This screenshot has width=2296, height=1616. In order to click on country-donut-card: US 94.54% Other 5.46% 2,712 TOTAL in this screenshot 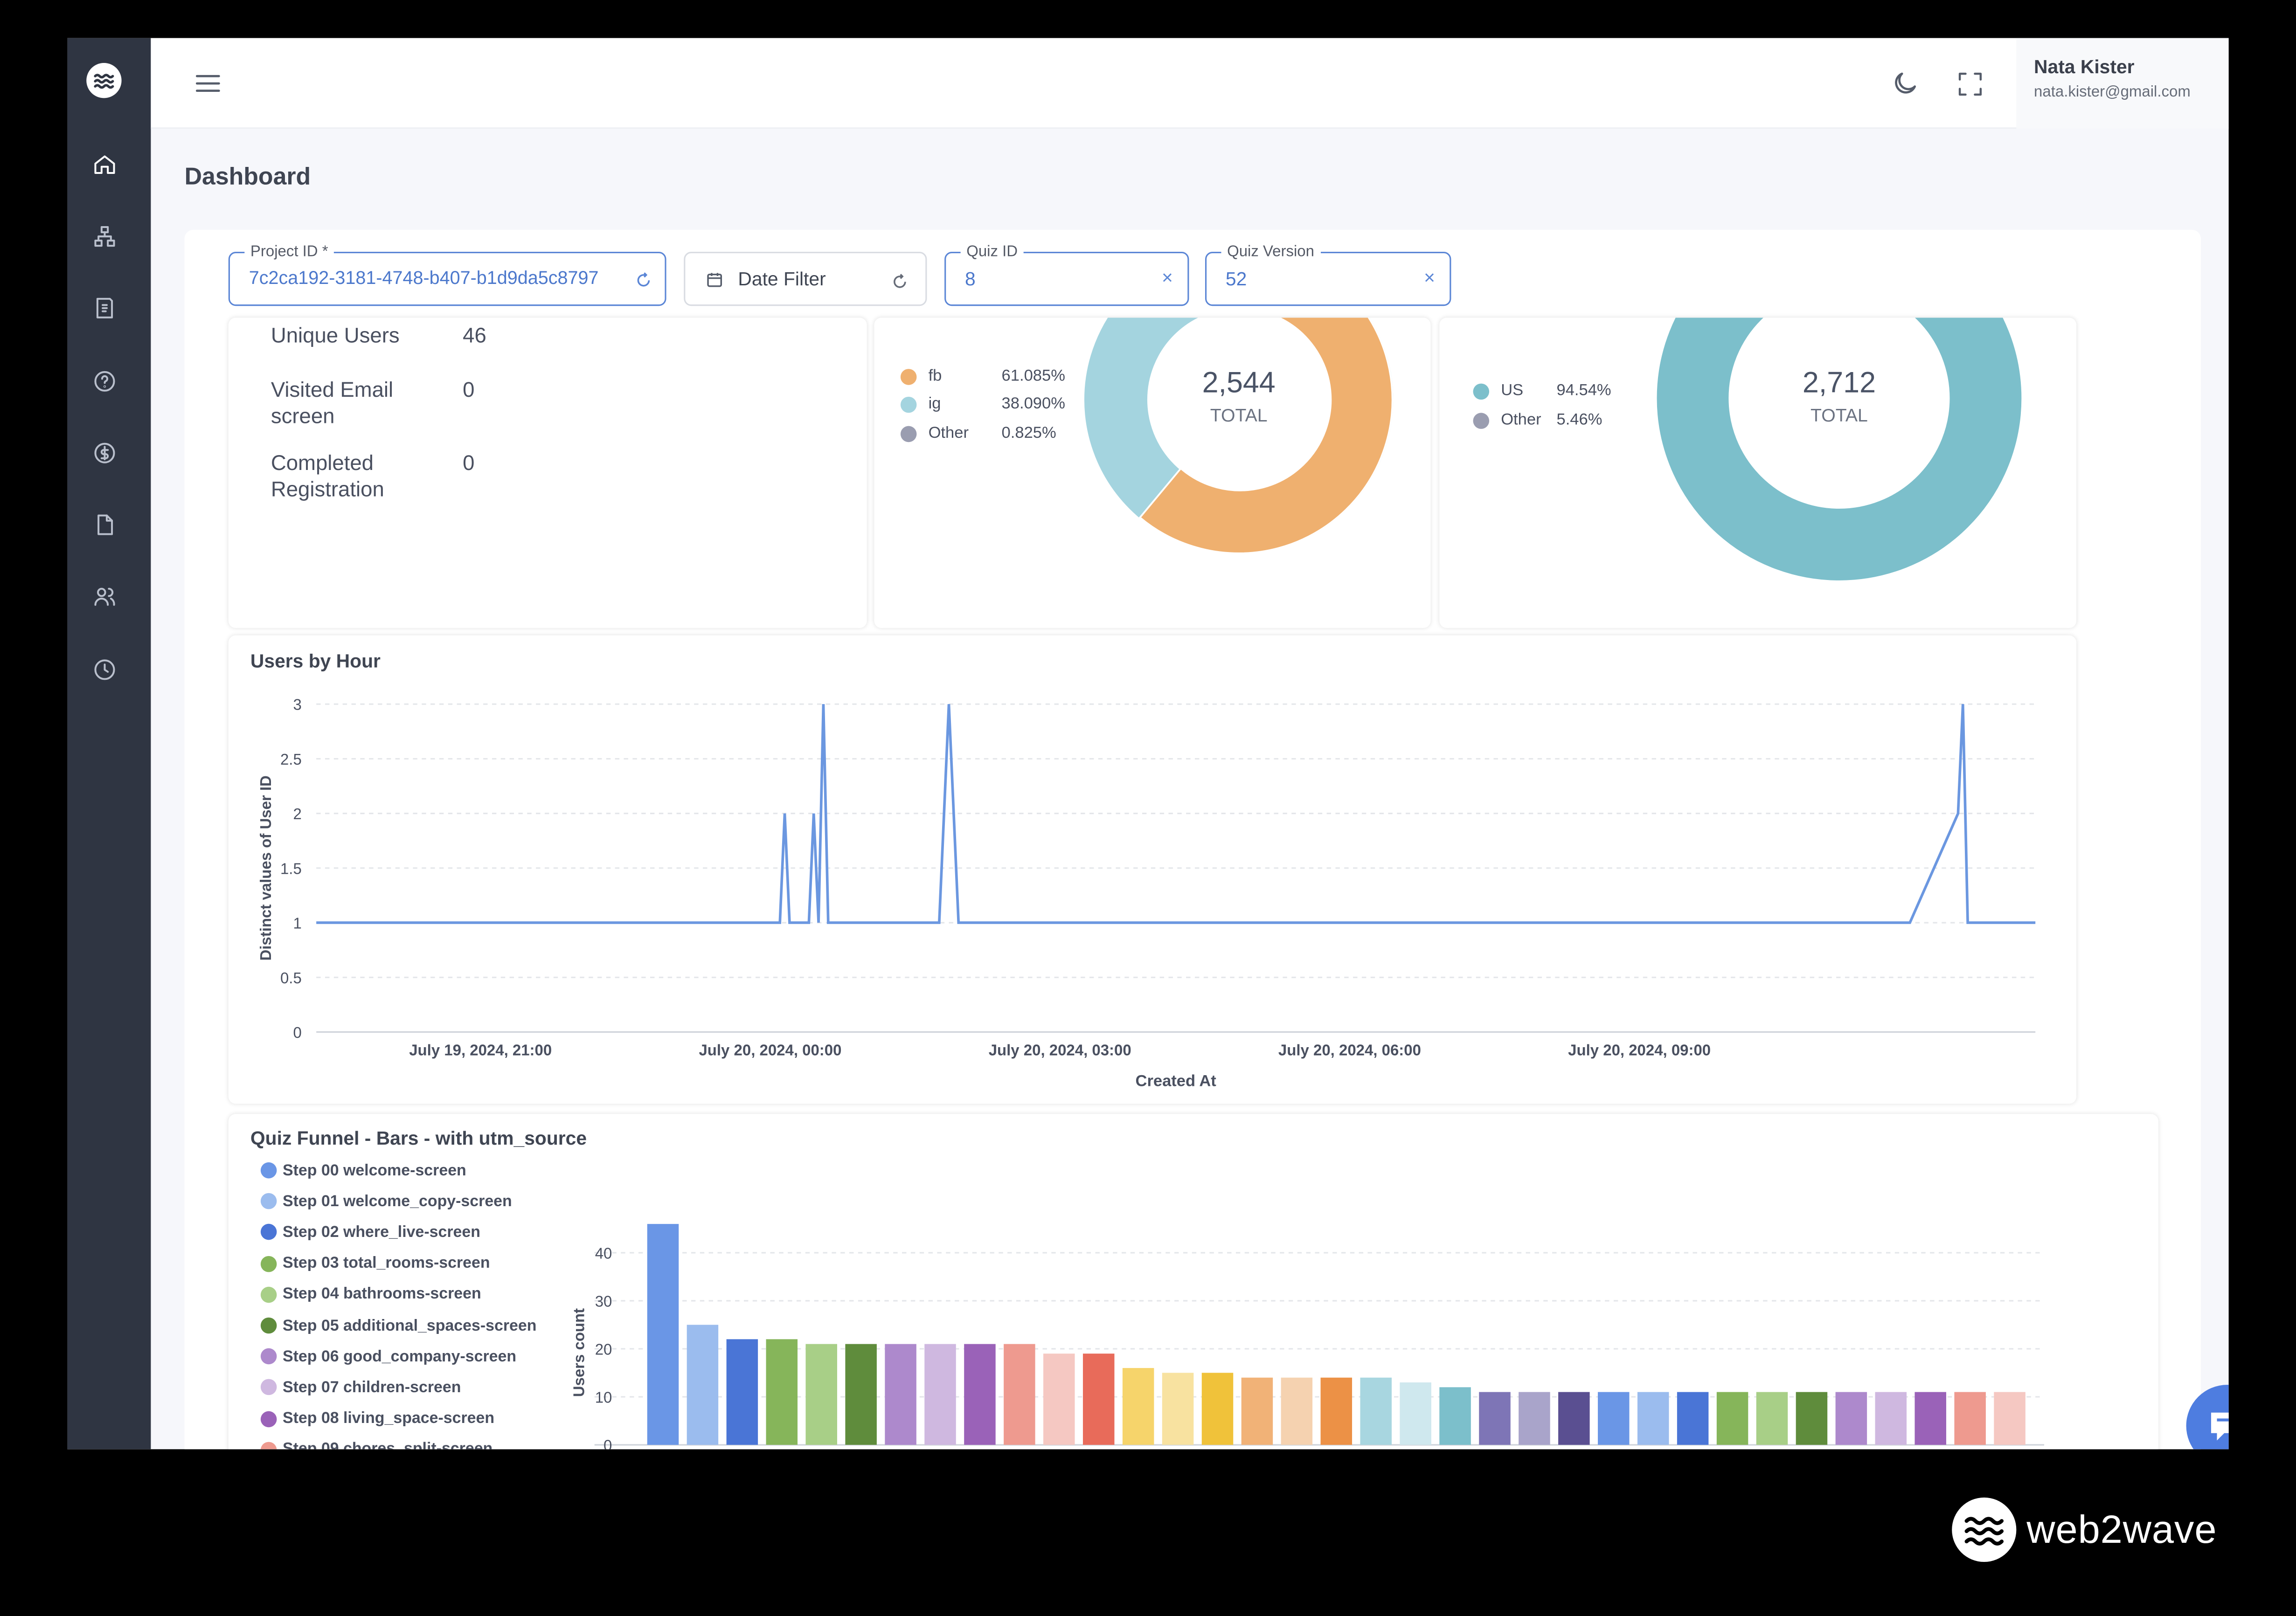, I will do `click(1758, 473)`.